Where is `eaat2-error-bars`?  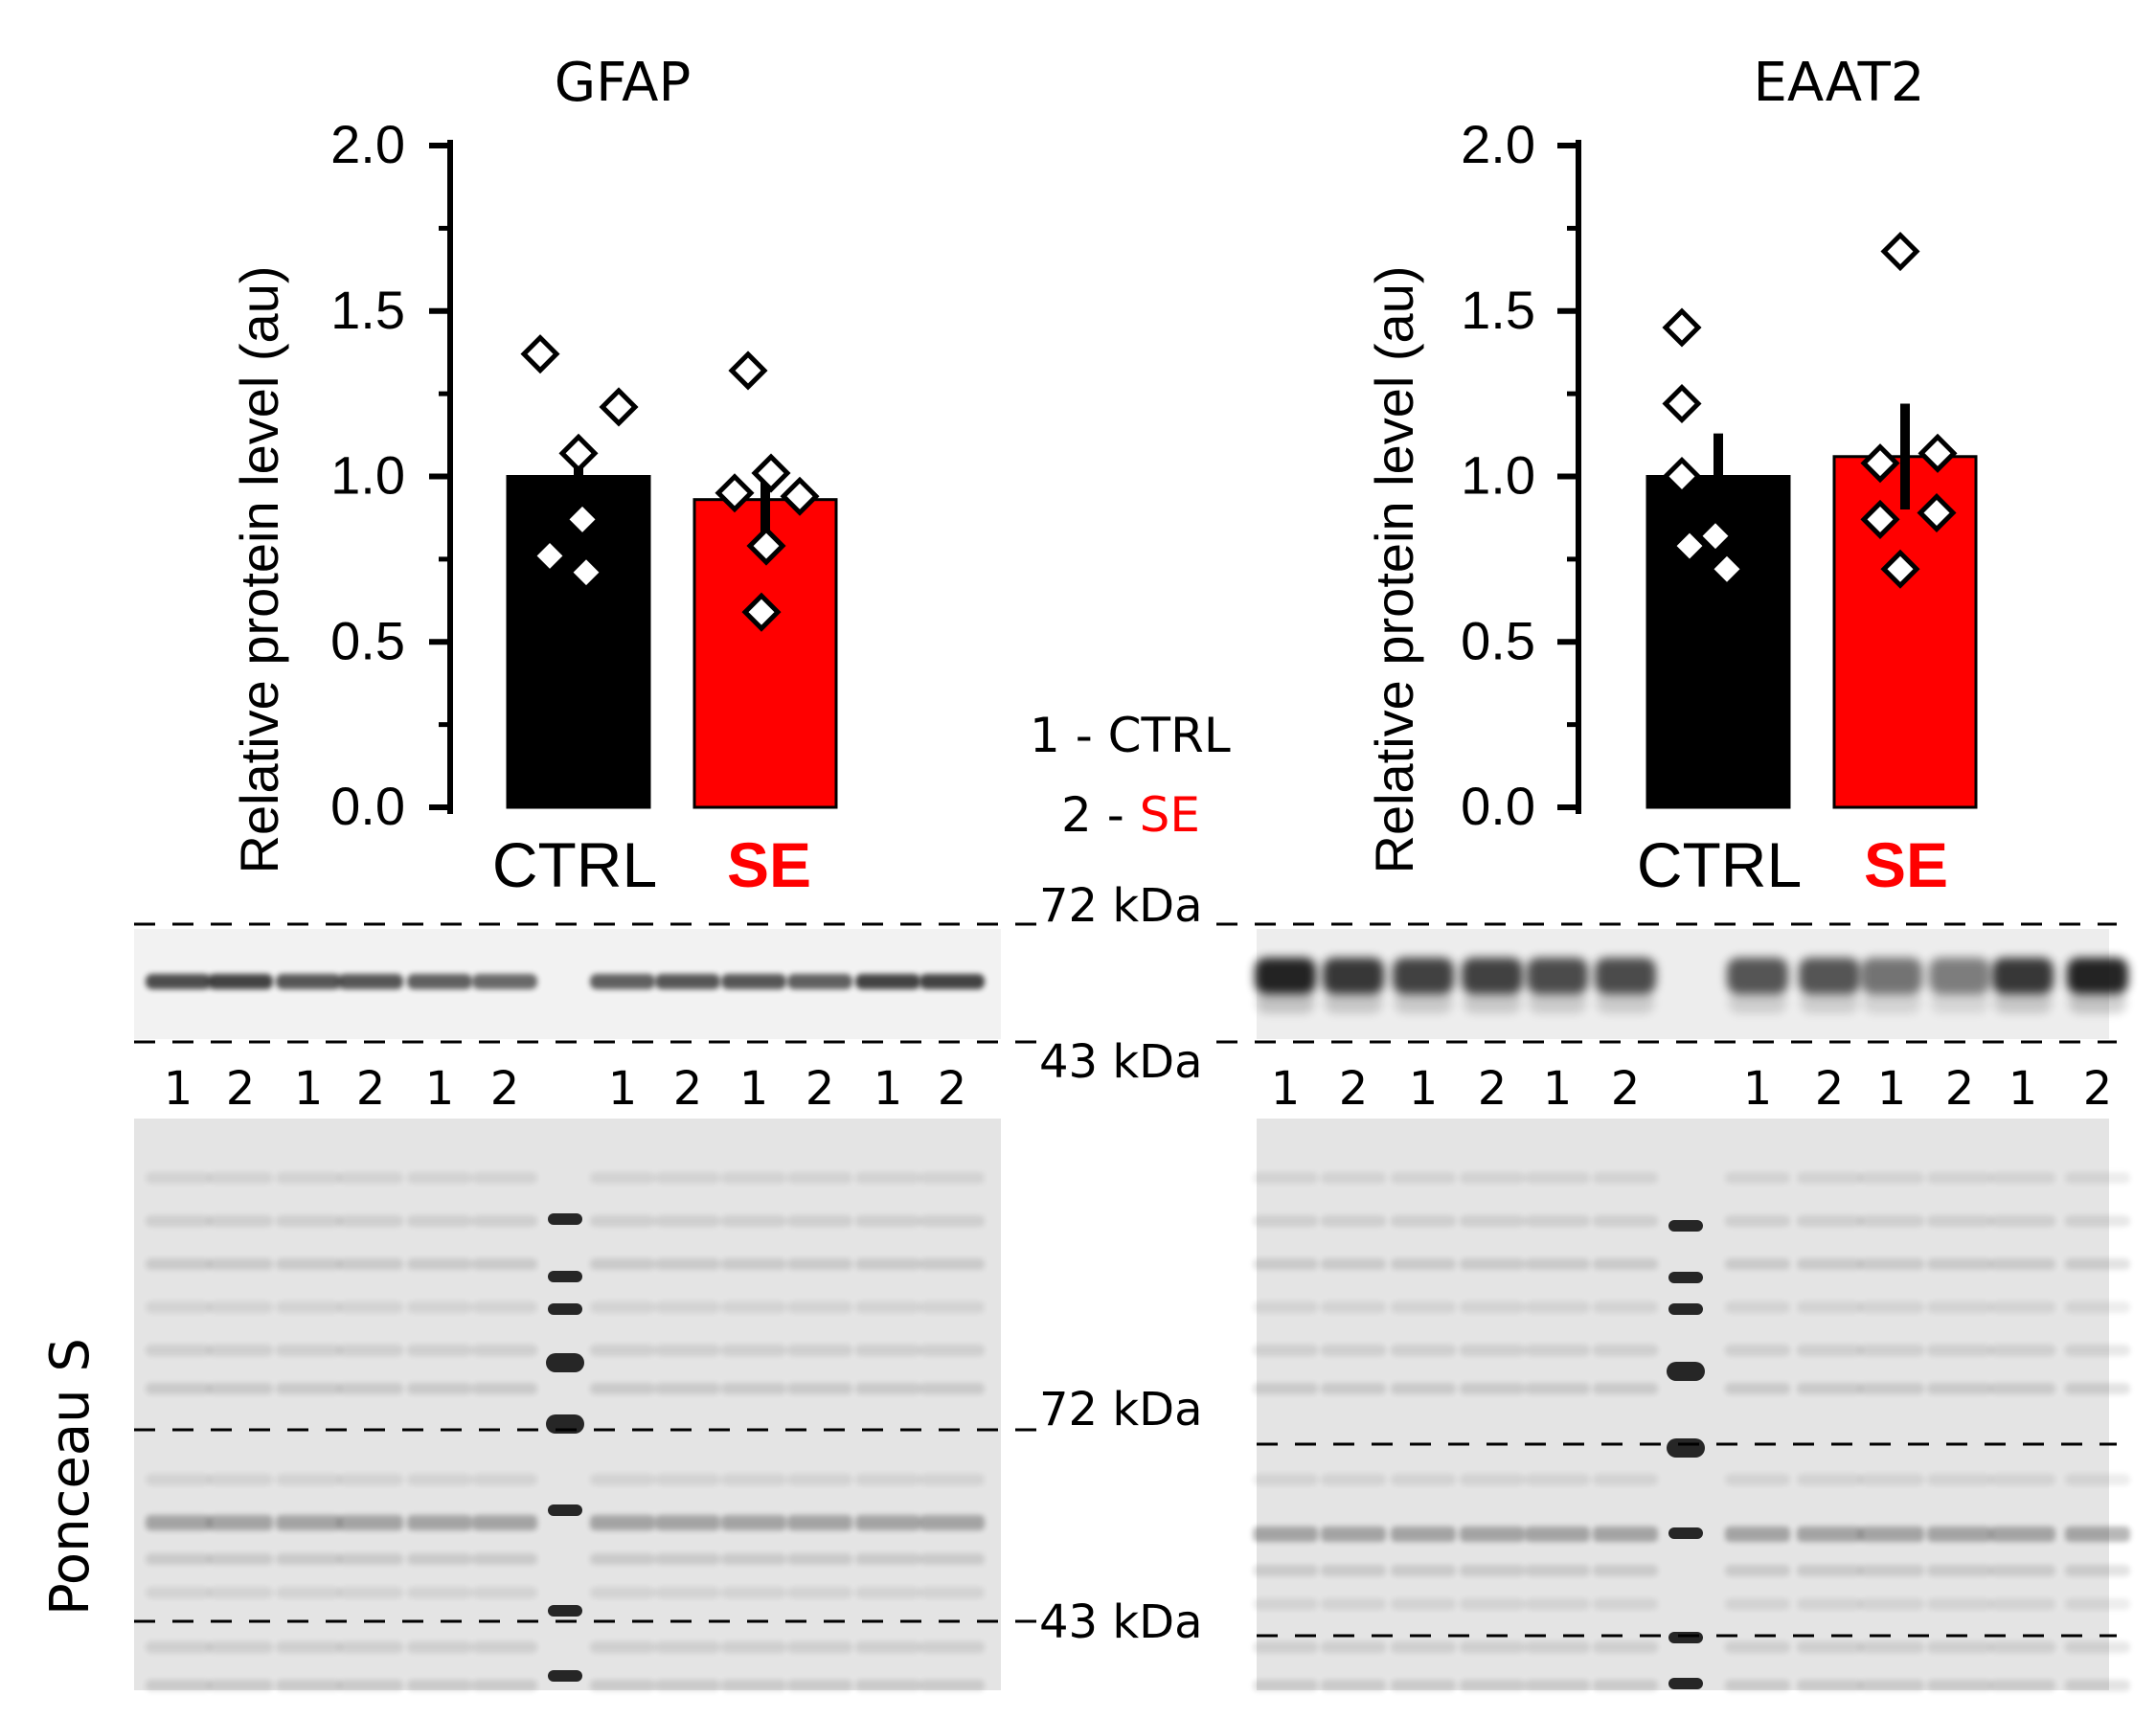 eaat2-error-bars is located at coordinates (1811, 461).